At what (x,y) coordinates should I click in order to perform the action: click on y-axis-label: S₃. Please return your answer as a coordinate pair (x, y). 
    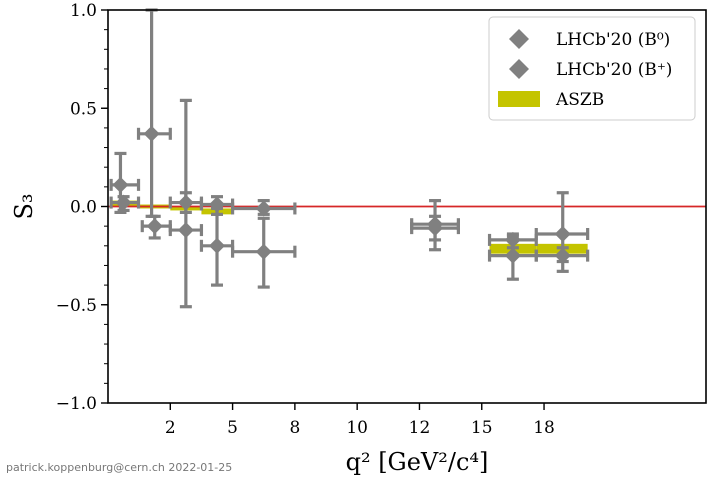
    Looking at the image, I should click on (24, 206).